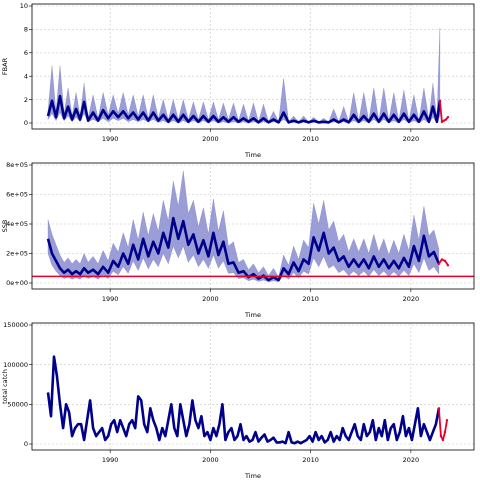 The width and height of the screenshot is (480, 480). I want to click on ytick-label: 2, so click(26, 100).